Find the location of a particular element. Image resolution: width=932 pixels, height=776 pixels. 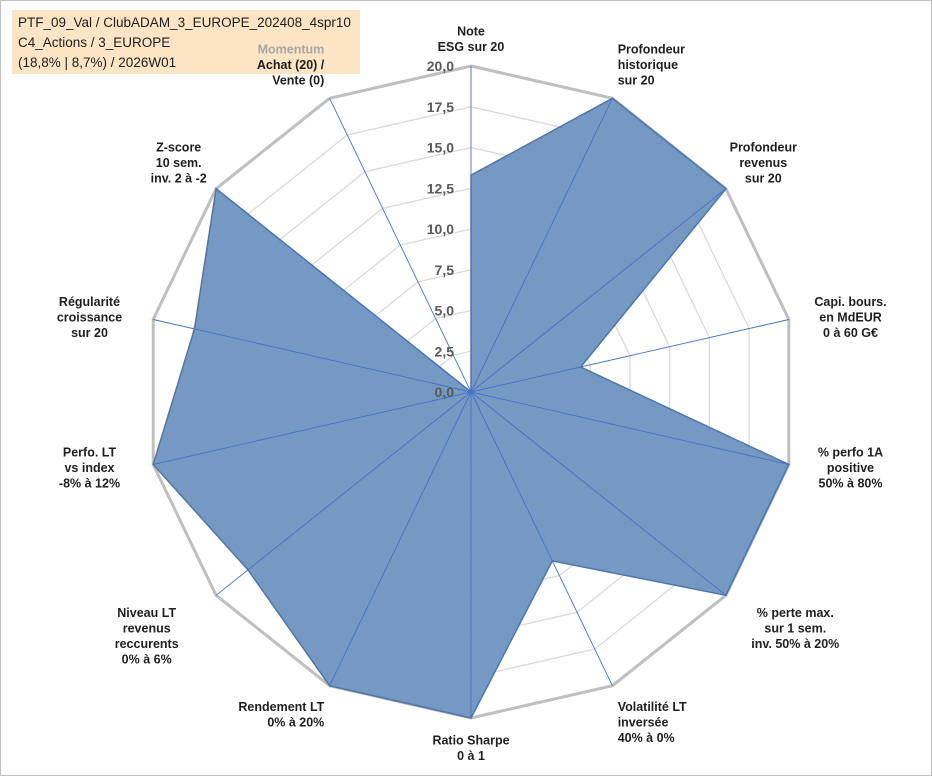

tick-label: 5,0 is located at coordinates (445, 311).